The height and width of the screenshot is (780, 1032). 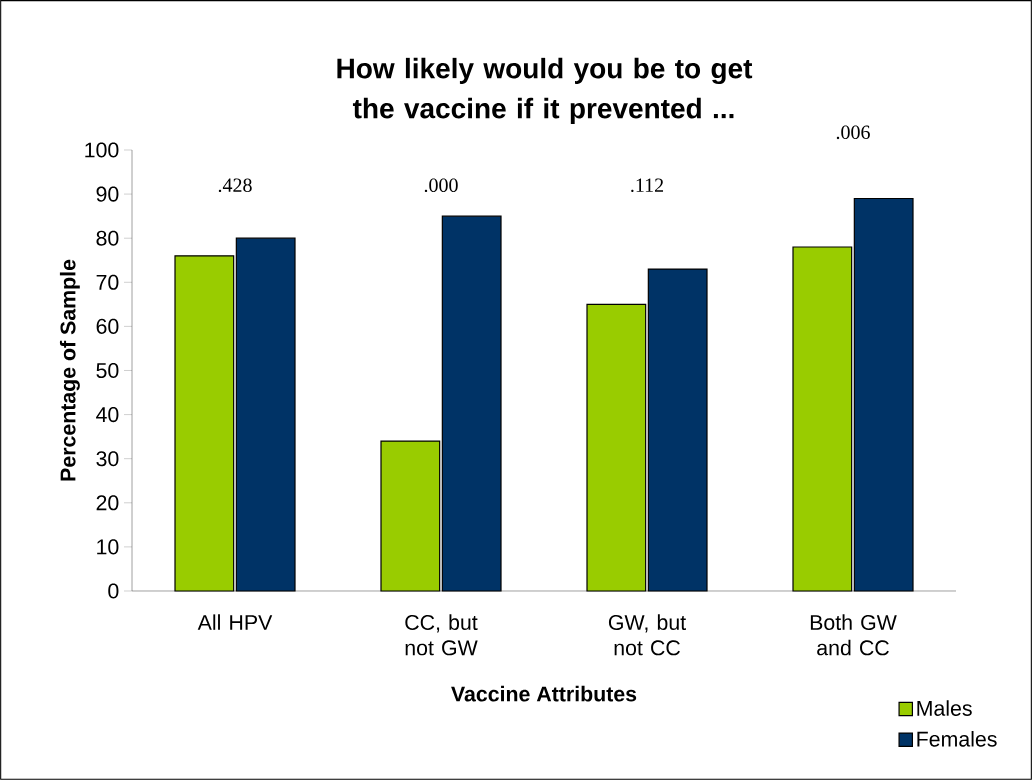 I want to click on annotation: .112, so click(x=647, y=185).